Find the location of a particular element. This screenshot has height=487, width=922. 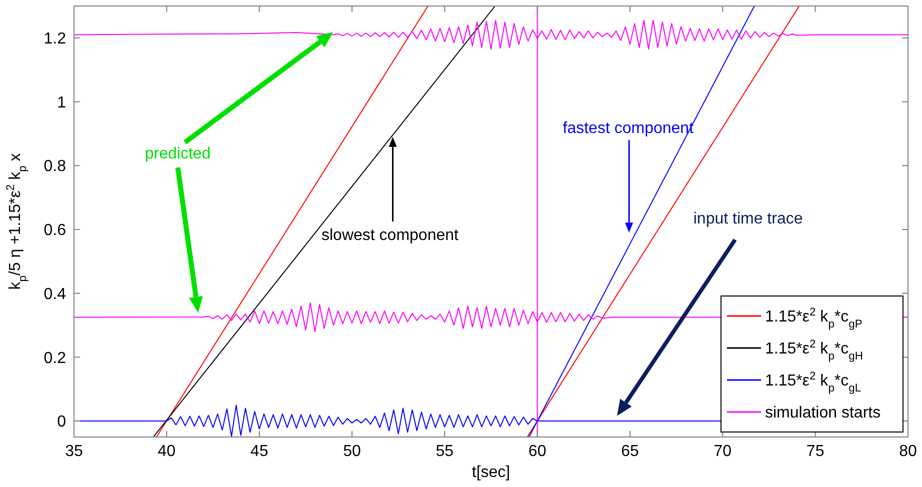

x-tick-label: 70 is located at coordinates (723, 451).